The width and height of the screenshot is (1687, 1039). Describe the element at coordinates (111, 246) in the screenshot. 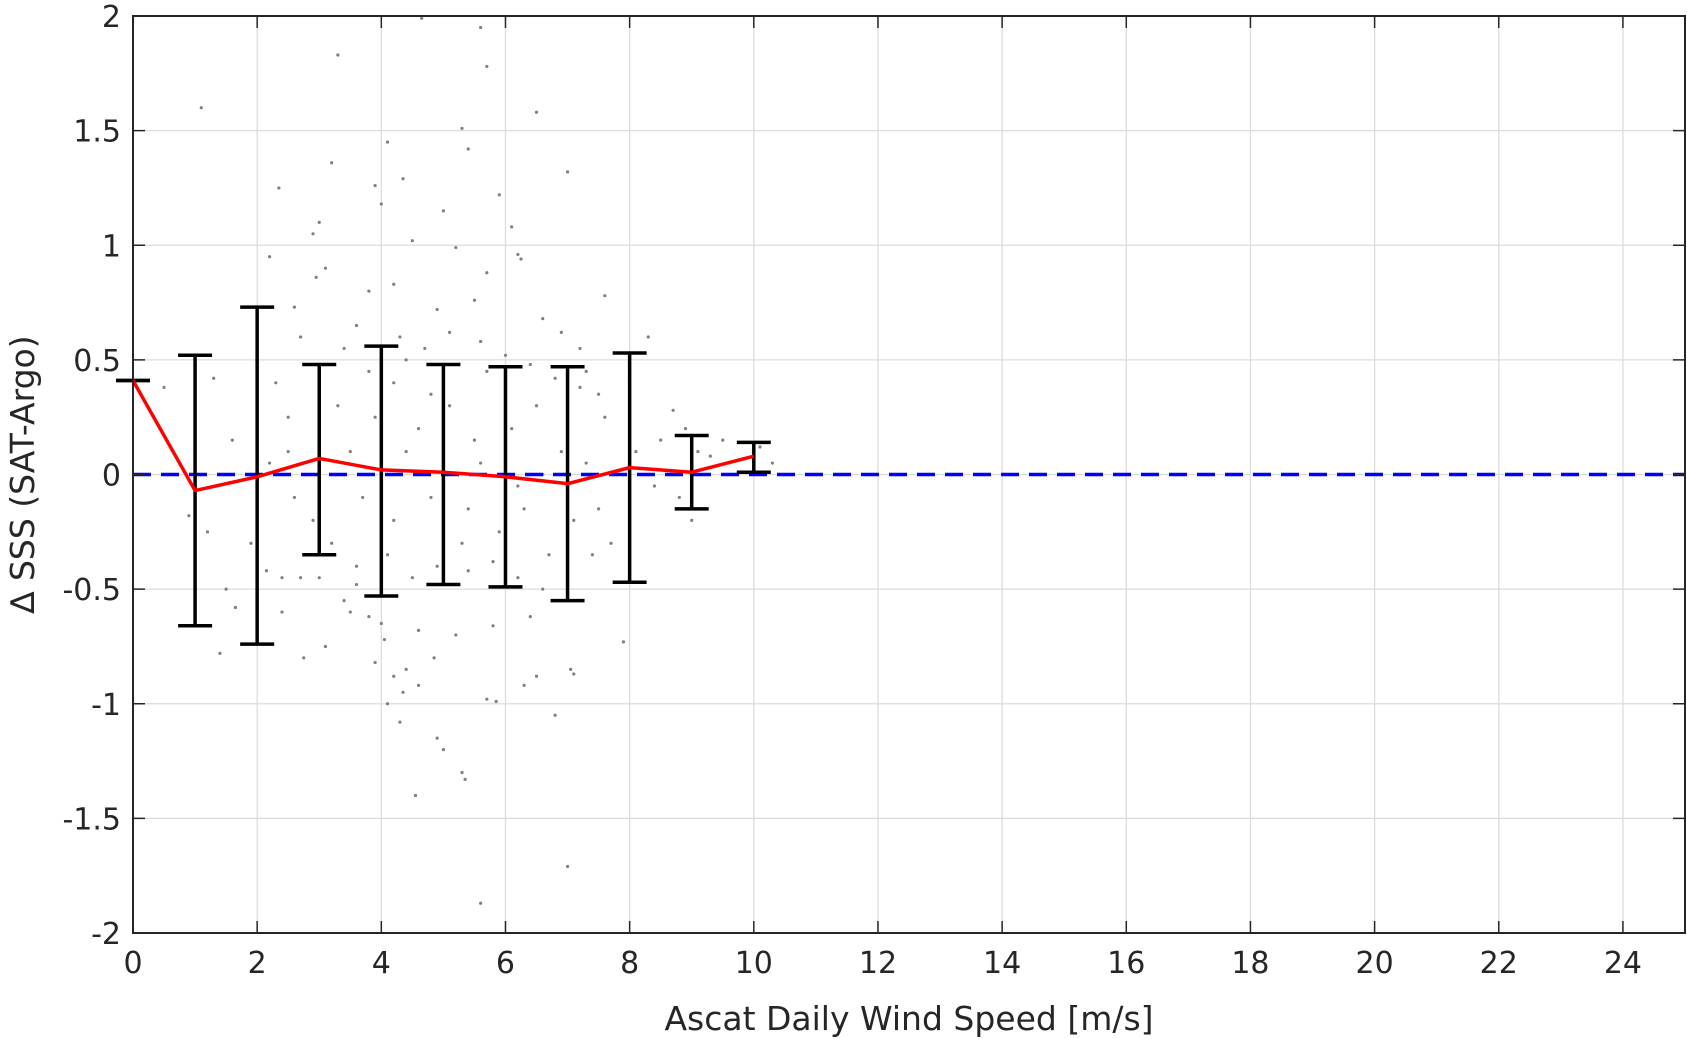

I see `y-tick-label: 1` at that location.